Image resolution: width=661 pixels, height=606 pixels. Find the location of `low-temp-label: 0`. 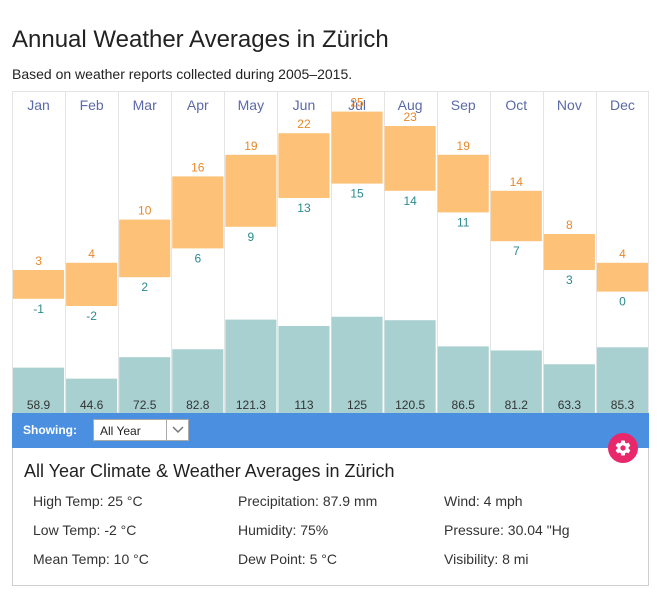

low-temp-label: 0 is located at coordinates (622, 302).